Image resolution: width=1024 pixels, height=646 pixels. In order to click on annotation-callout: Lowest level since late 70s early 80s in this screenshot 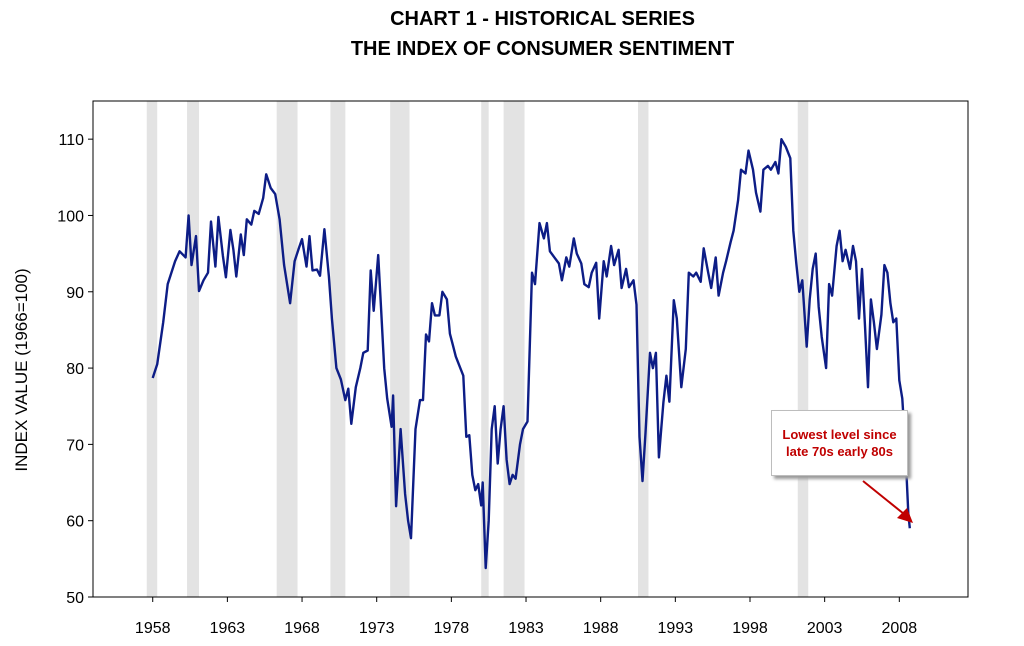, I will do `click(839, 443)`.